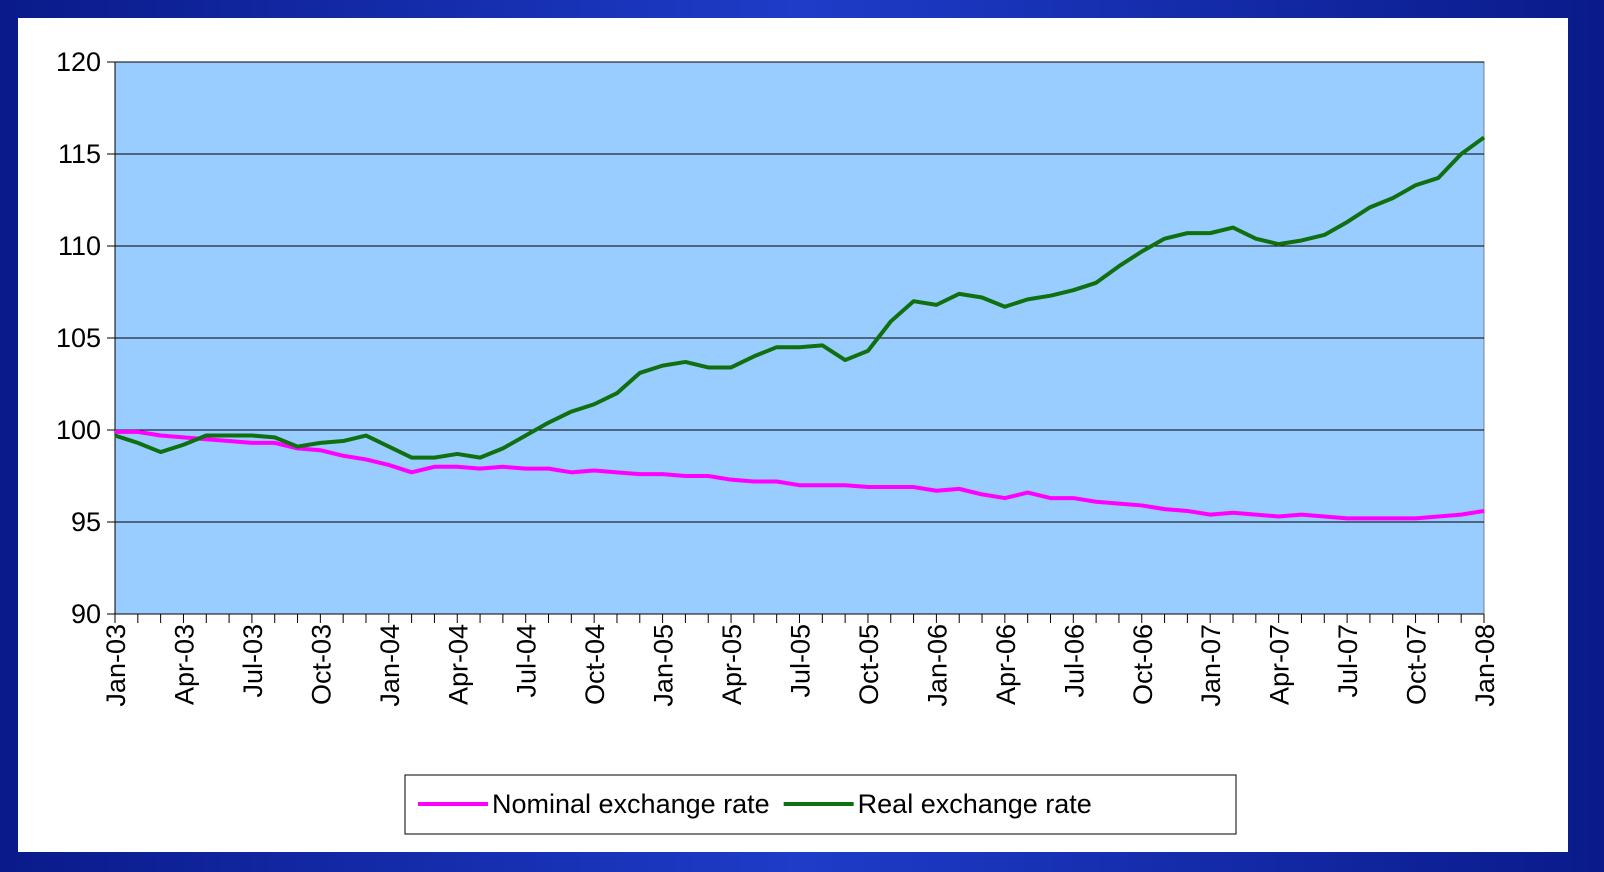 Image resolution: width=1604 pixels, height=872 pixels. I want to click on x-tick-label: Jan-03, so click(116, 665).